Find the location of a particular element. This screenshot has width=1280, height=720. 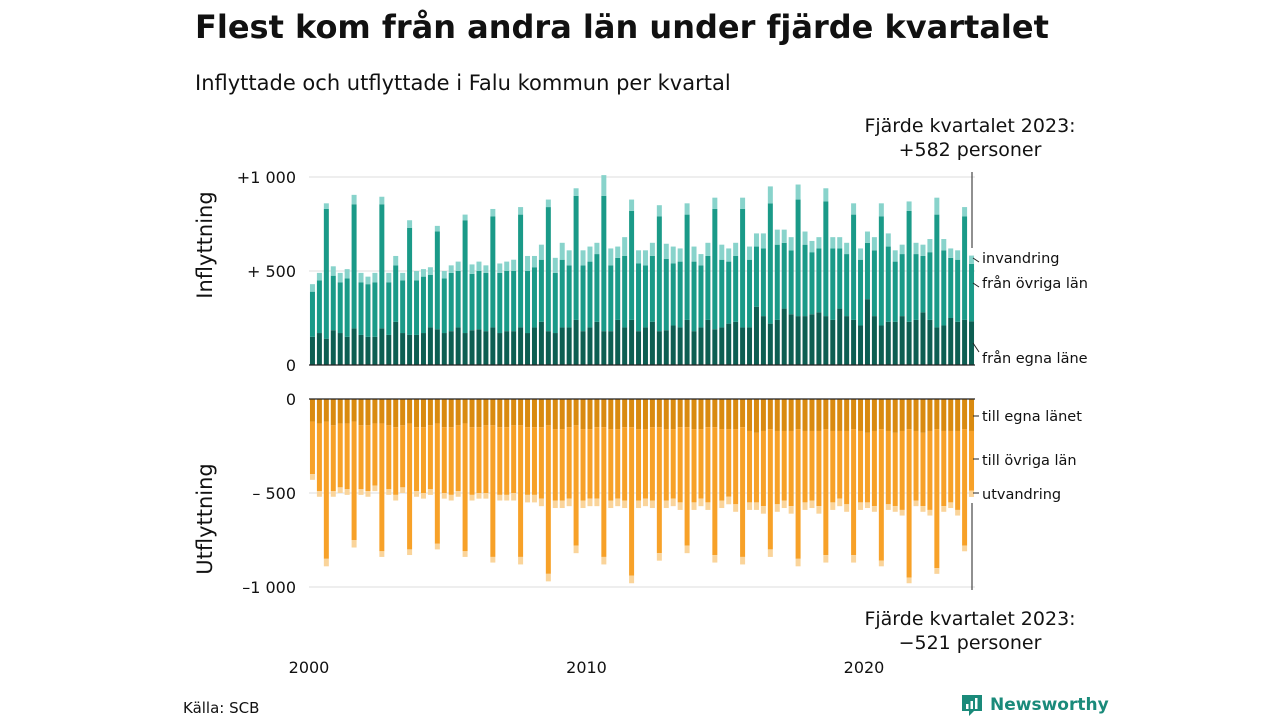

x-tick-label: 2000 is located at coordinates (309, 667).